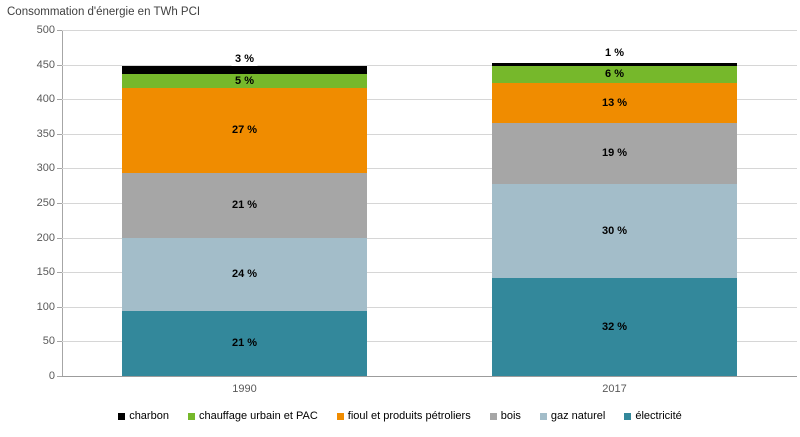 The image size is (800, 437). I want to click on segment-label: 13 %, so click(614, 102).